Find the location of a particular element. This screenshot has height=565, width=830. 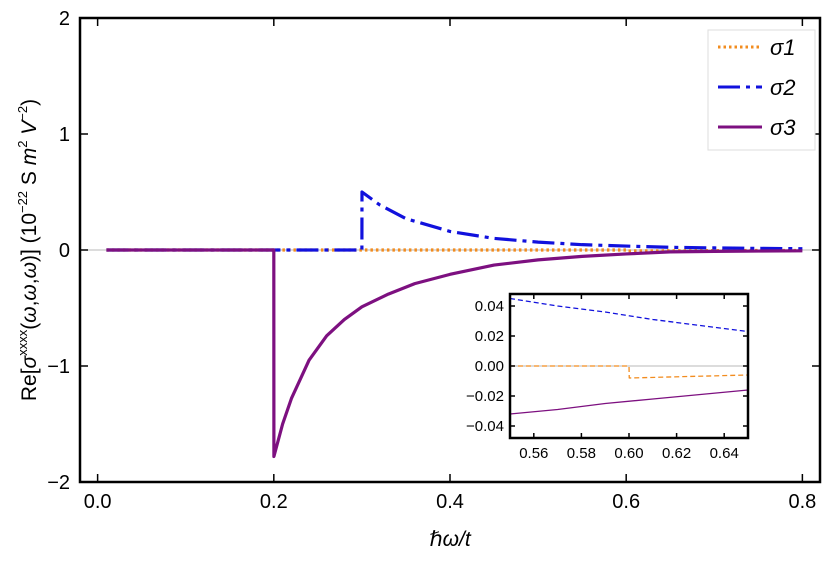

main-y-tick-label: −1 is located at coordinates (58, 367).